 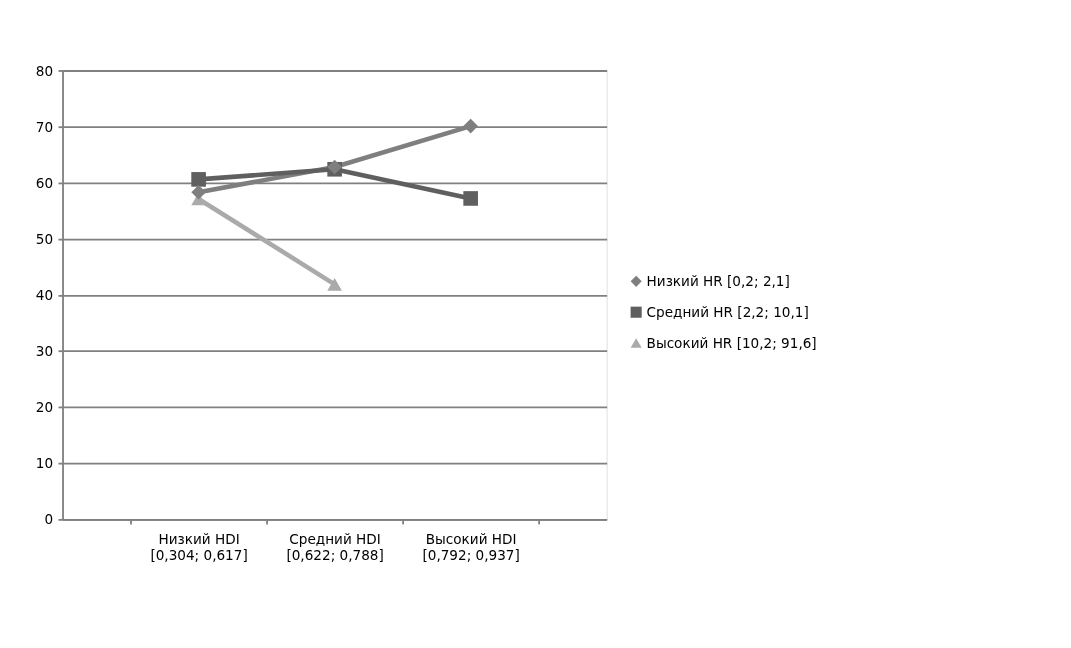 What do you see at coordinates (44, 238) in the screenshot?
I see `y-tick-label: 50` at bounding box center [44, 238].